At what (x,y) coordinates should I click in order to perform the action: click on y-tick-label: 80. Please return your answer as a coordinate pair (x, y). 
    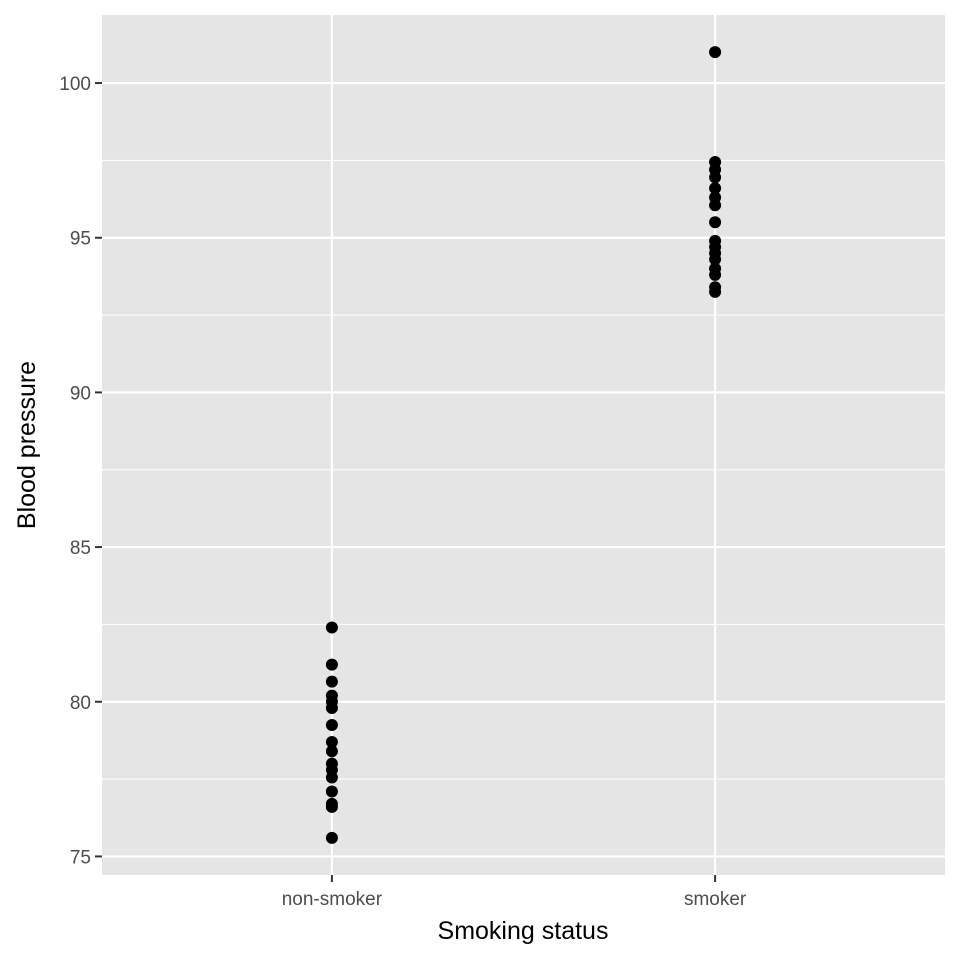
    Looking at the image, I should click on (80, 703).